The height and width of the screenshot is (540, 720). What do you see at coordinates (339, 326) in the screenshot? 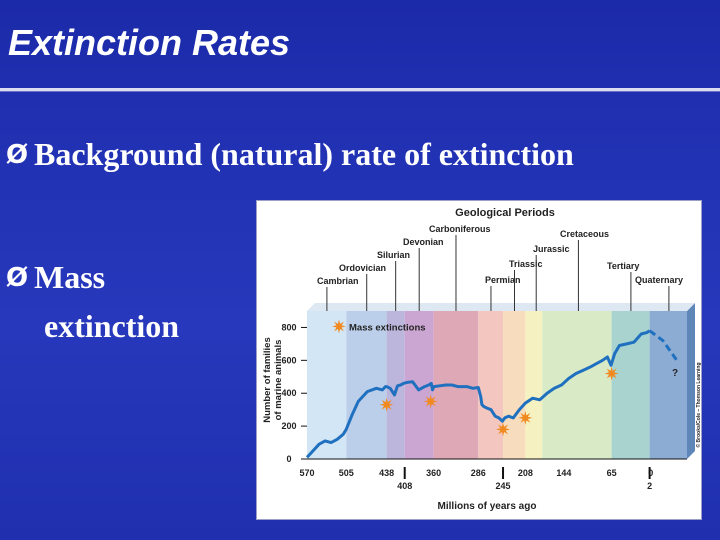
I see `legend-star-icon` at bounding box center [339, 326].